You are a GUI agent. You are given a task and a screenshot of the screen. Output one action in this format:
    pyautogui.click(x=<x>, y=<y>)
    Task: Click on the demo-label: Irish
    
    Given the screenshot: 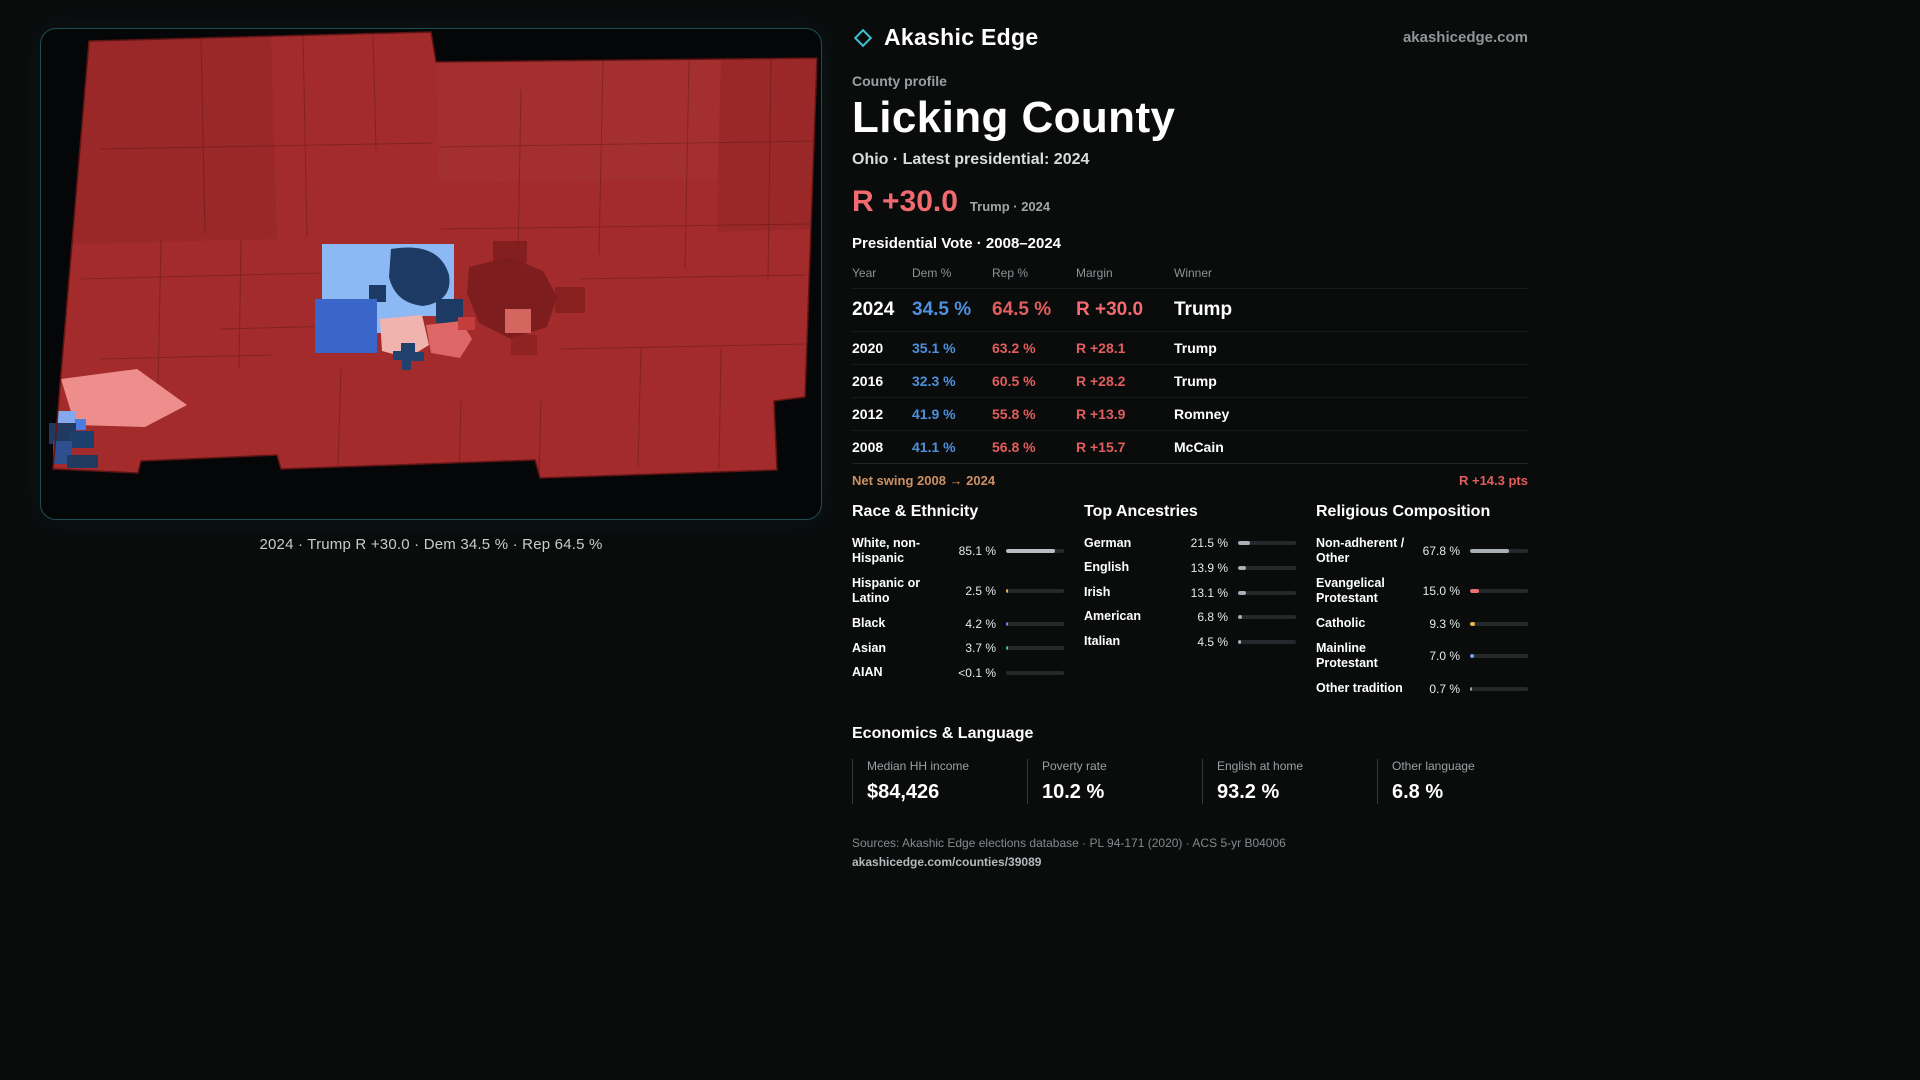 What is the action you would take?
    pyautogui.click(x=1097, y=591)
    